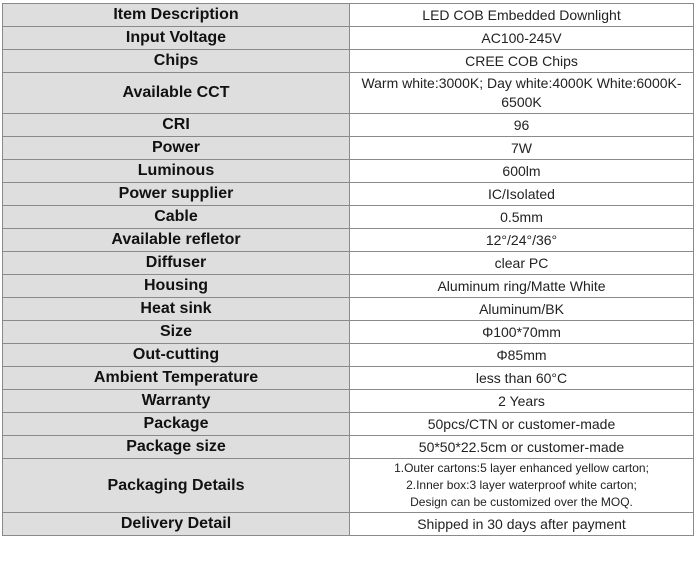 The width and height of the screenshot is (697, 578). Describe the element at coordinates (176, 401) in the screenshot. I see `row-label: Warranty` at that location.